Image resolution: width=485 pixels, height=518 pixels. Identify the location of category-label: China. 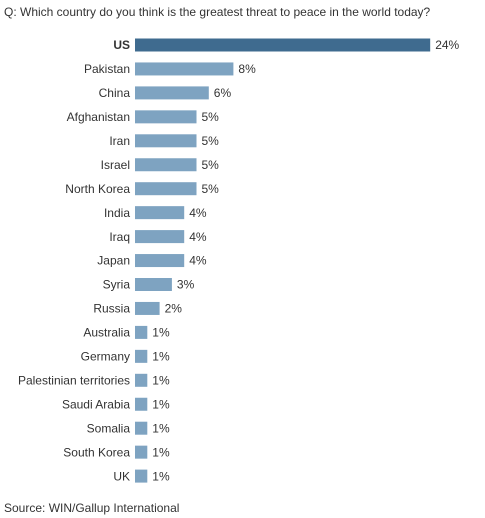
(115, 93).